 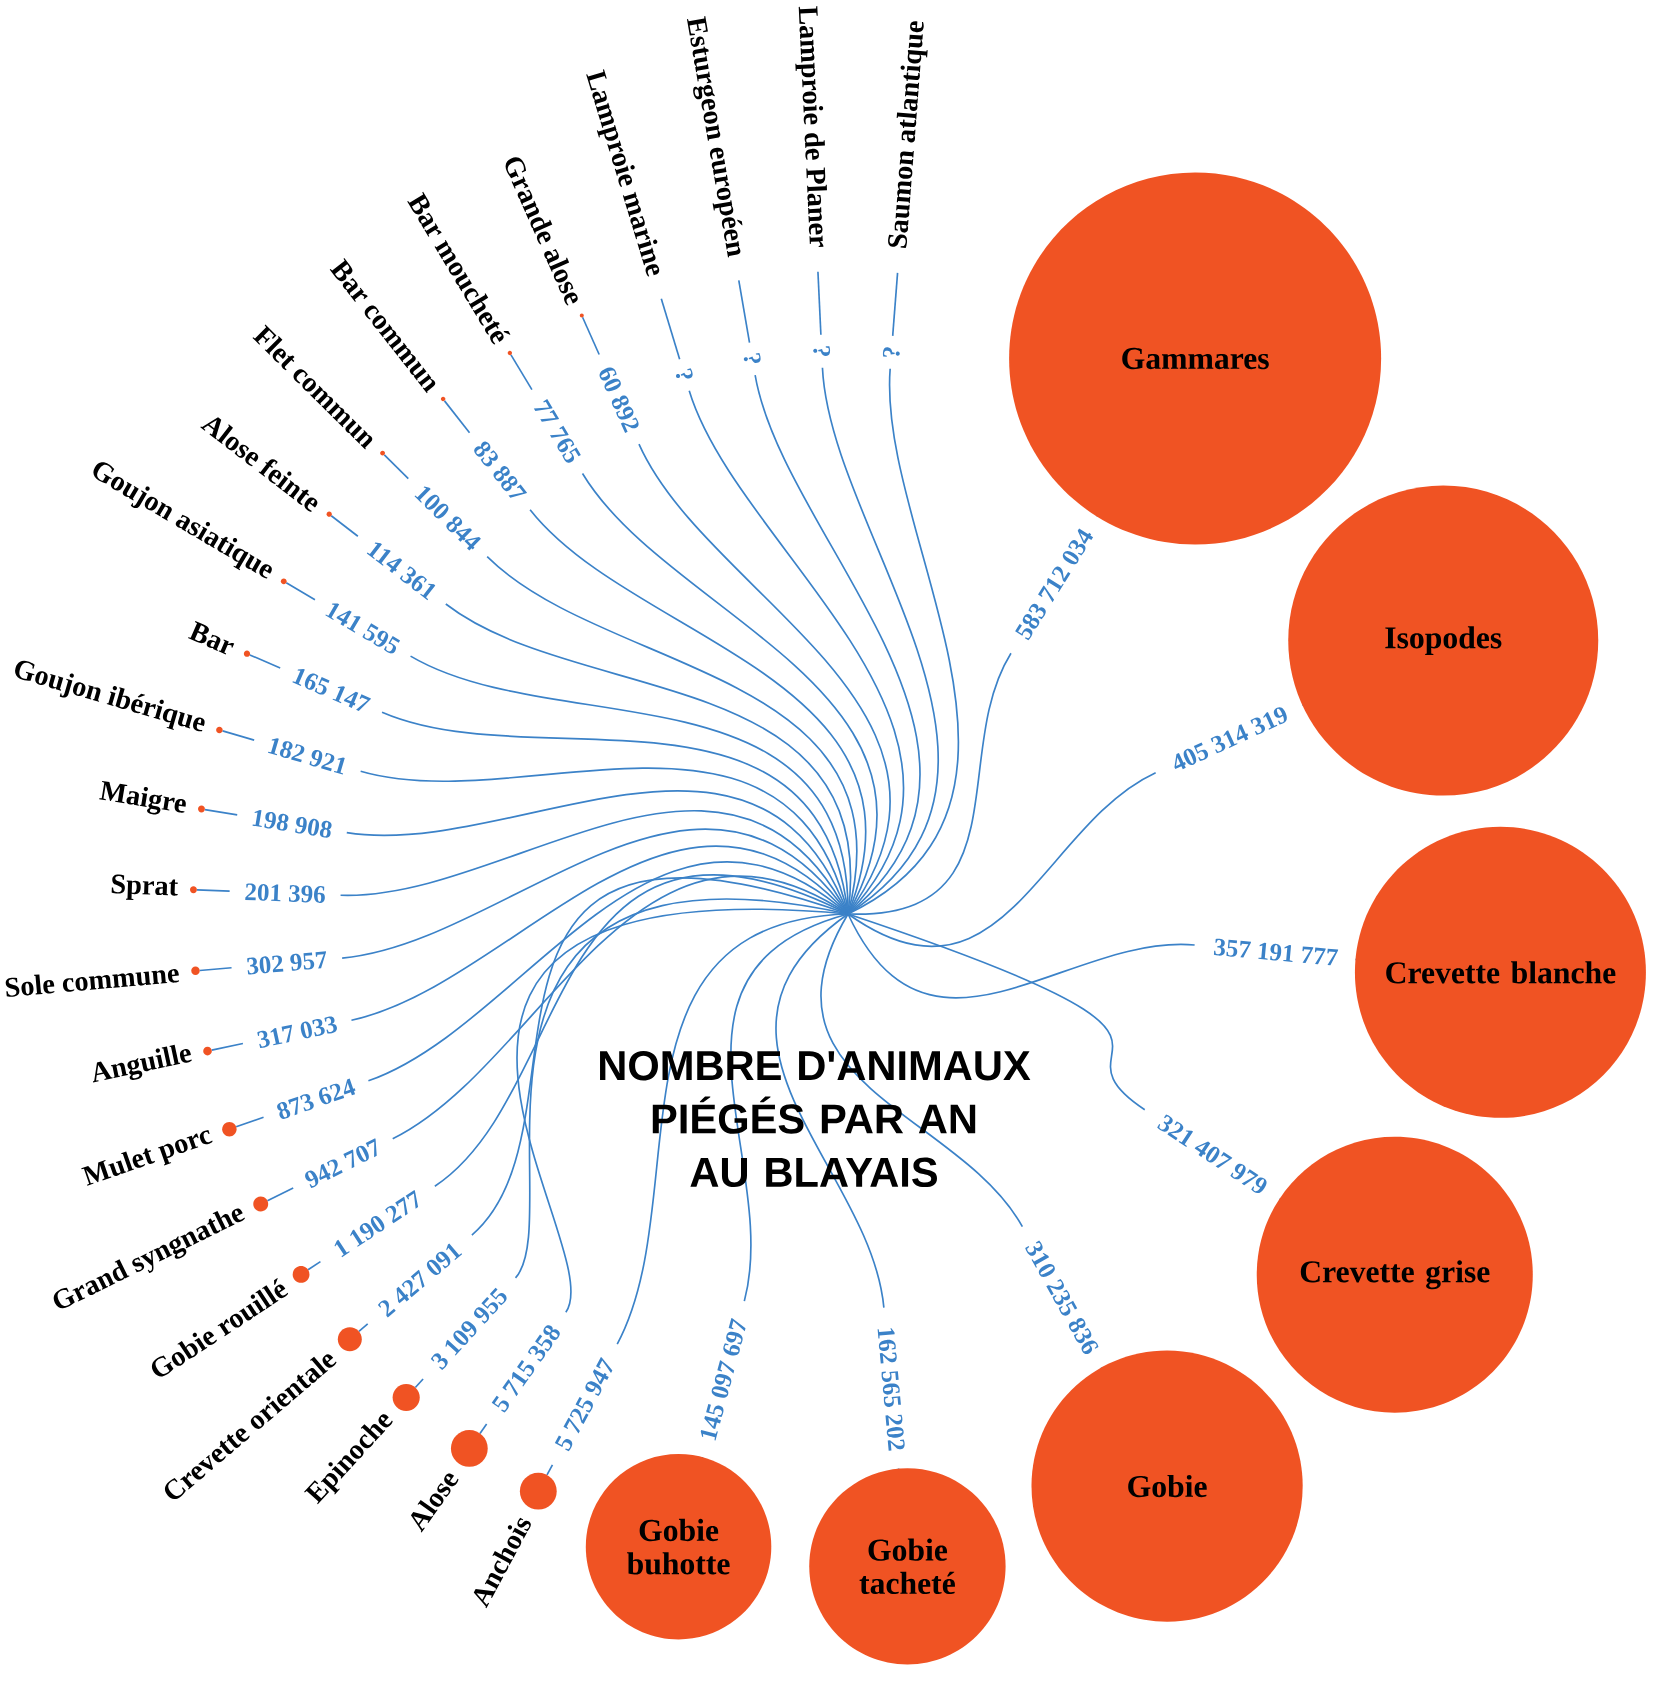 What do you see at coordinates (110, 696) in the screenshot?
I see `category-label: Goujon ibérique` at bounding box center [110, 696].